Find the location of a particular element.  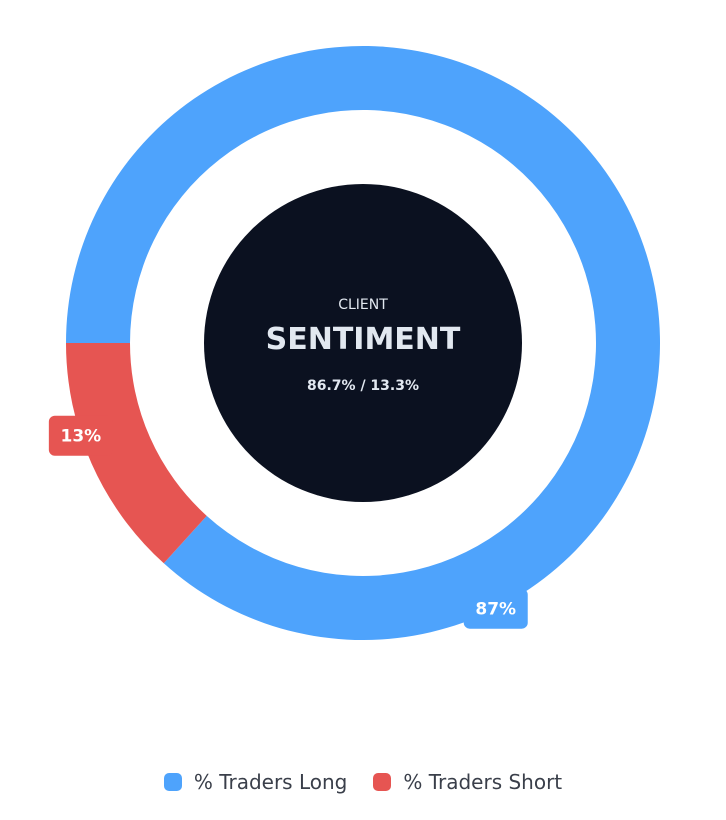

data-label-text: 87% is located at coordinates (495, 610).